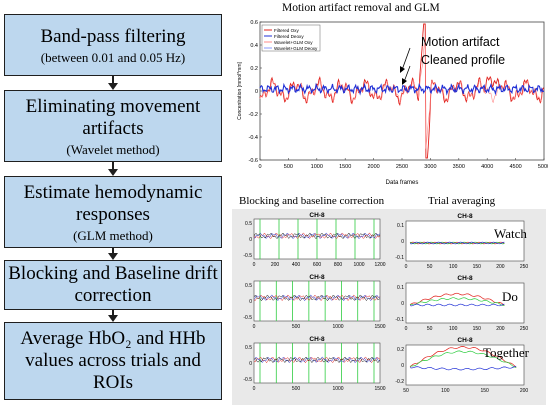 The image size is (550, 409). What do you see at coordinates (402, 89) in the screenshot?
I see `deoxy-raw-series` at bounding box center [402, 89].